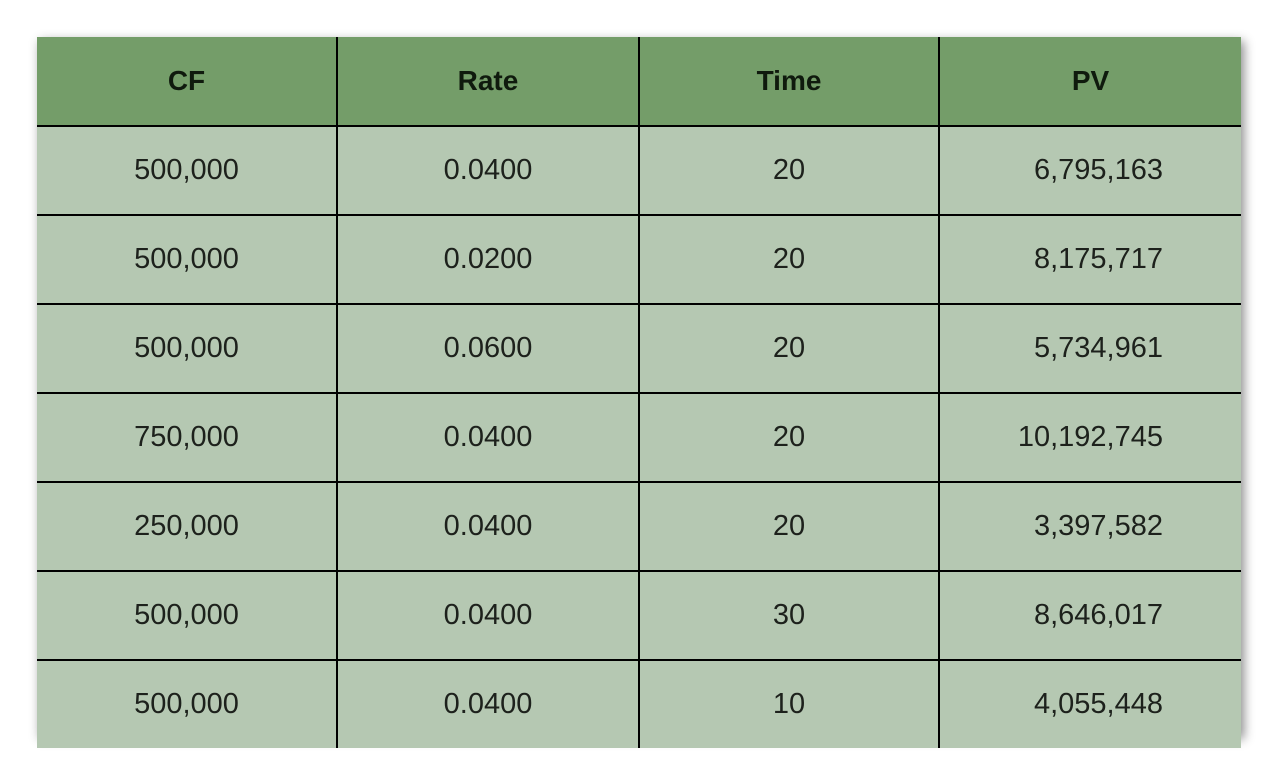 This screenshot has width=1279, height=772. Describe the element at coordinates (187, 82) in the screenshot. I see `column-header-cf: CF` at that location.